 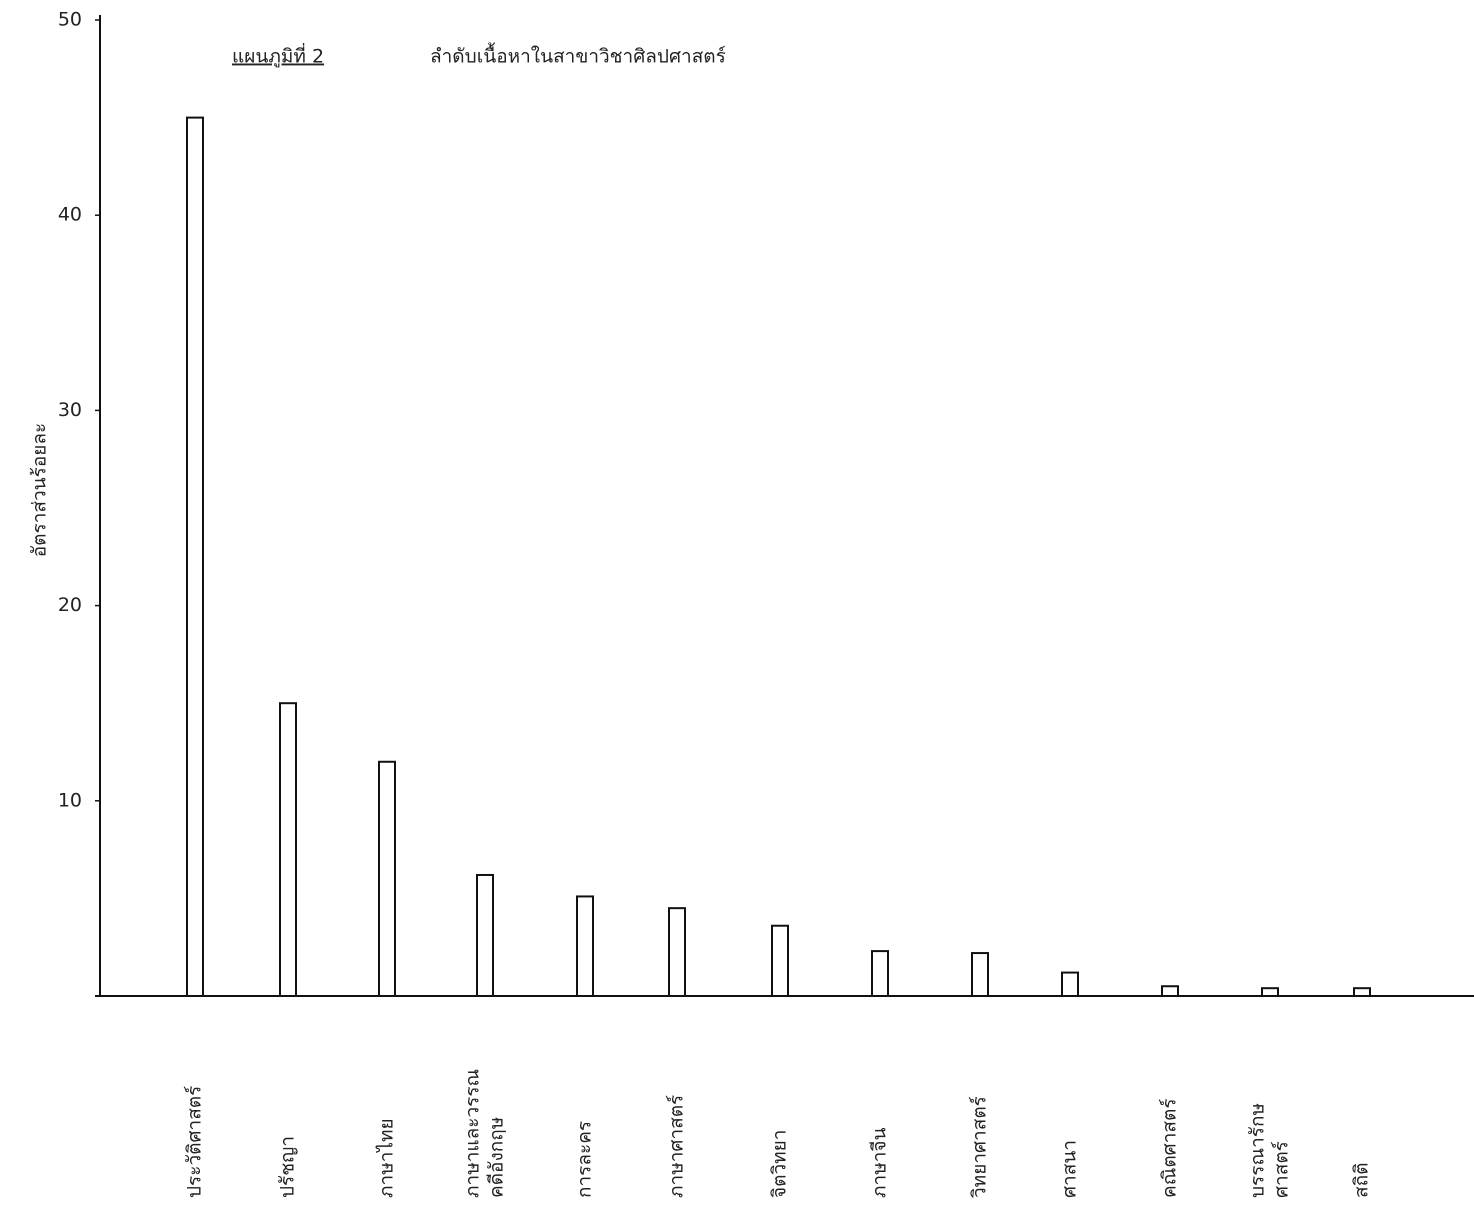 What do you see at coordinates (1170, 1148) in the screenshot?
I see `x-tick-label: คณิตศาสตร์` at bounding box center [1170, 1148].